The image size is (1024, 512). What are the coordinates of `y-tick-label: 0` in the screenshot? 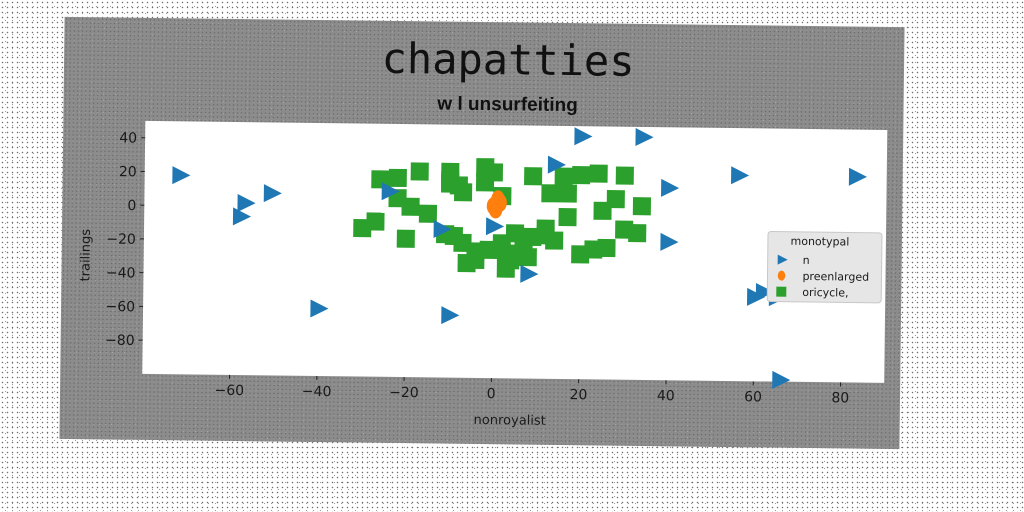 It's located at (131, 206).